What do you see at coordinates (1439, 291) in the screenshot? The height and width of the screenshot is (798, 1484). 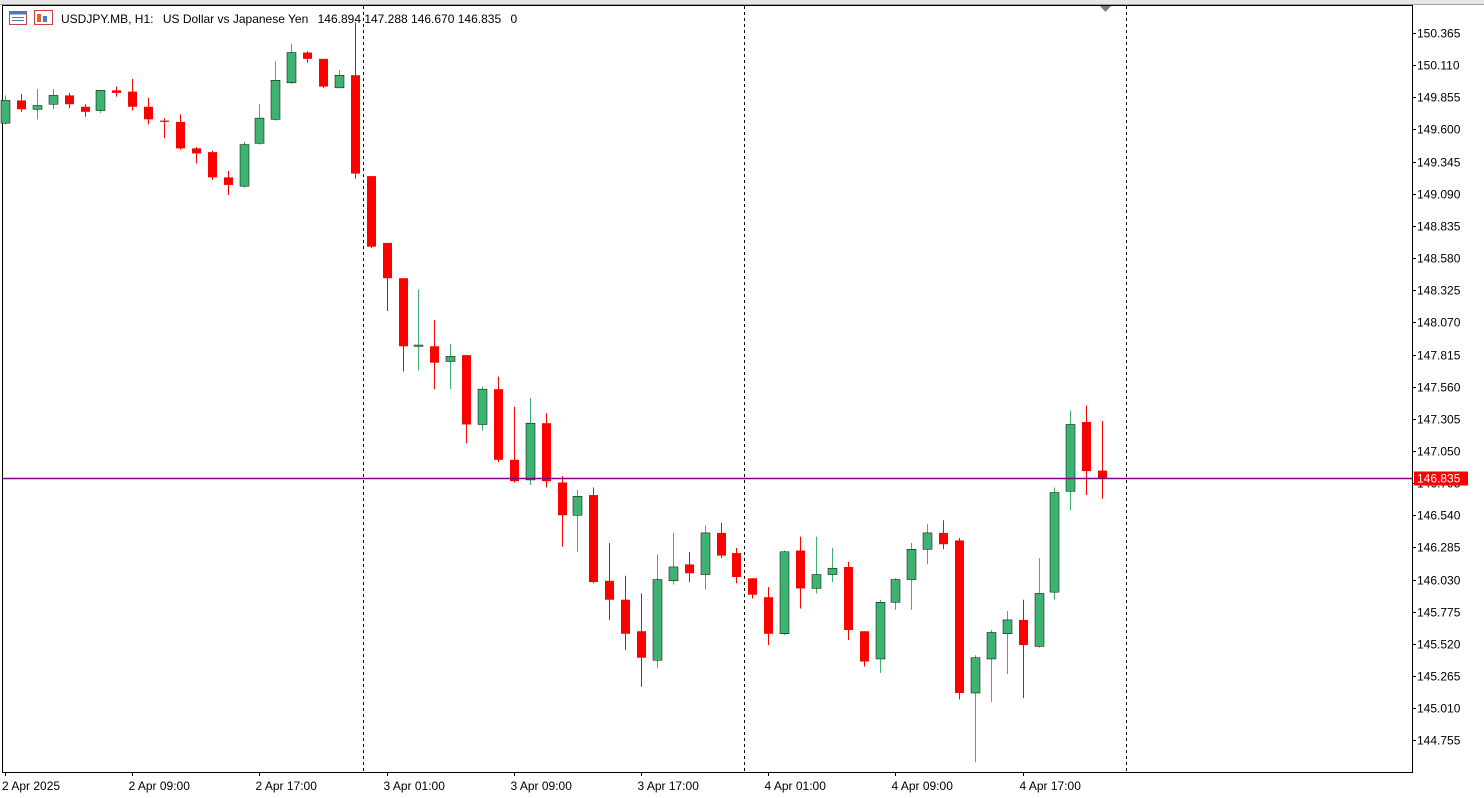 I see `price-tick-label: 148.325` at bounding box center [1439, 291].